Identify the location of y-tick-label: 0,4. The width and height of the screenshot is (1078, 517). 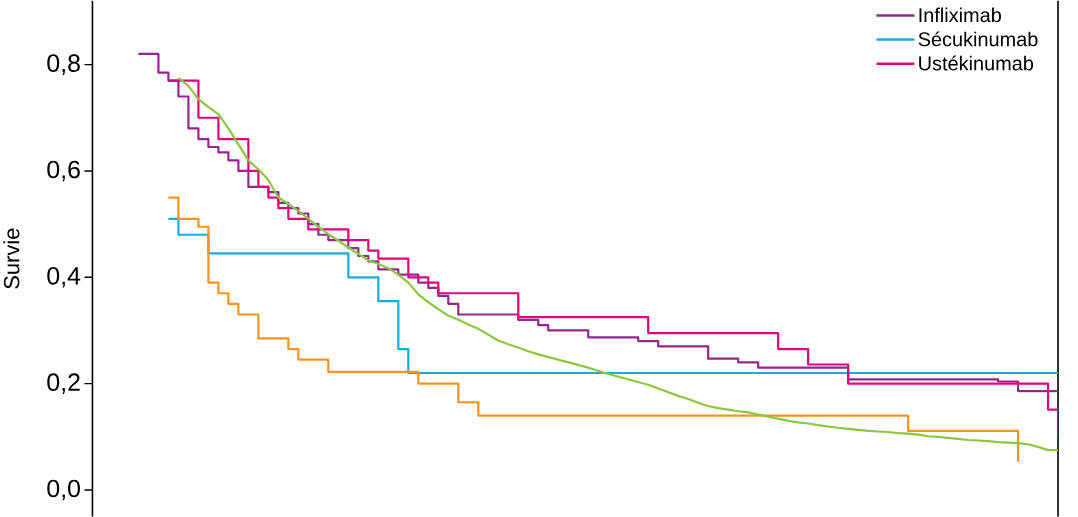
(64, 277).